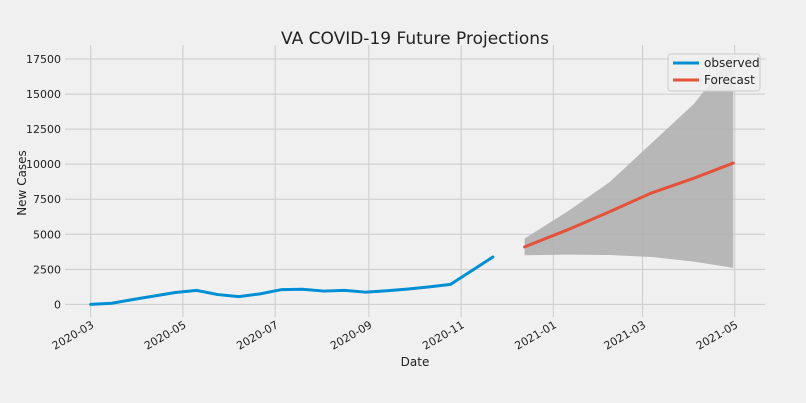 This screenshot has height=403, width=806. I want to click on y-tick-label: 0, so click(57, 304).